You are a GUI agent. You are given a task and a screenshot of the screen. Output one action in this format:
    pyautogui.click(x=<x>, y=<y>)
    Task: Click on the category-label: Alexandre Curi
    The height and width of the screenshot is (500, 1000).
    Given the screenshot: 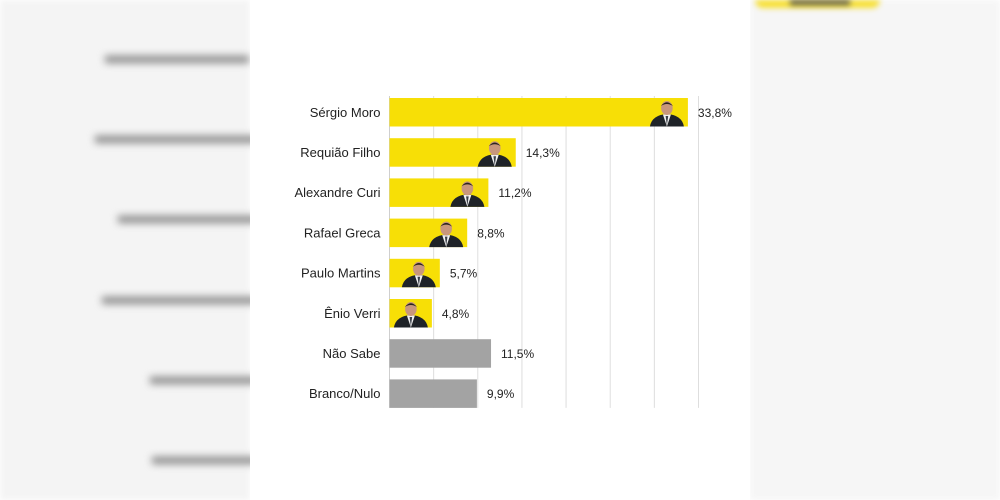 What is the action you would take?
    pyautogui.click(x=338, y=192)
    